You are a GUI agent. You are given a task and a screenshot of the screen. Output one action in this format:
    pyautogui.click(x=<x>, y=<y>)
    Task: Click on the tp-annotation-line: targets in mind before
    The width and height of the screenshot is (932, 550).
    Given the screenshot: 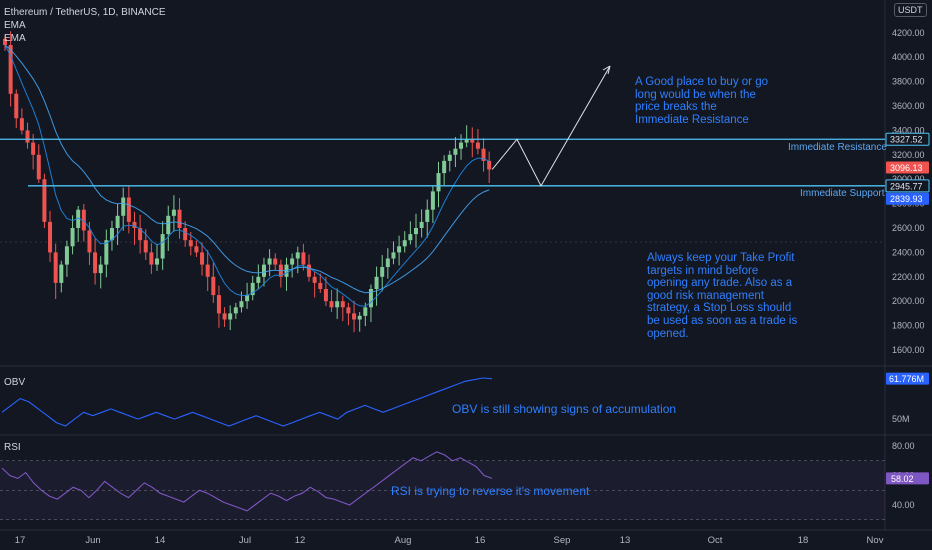 What is the action you would take?
    pyautogui.click(x=703, y=270)
    